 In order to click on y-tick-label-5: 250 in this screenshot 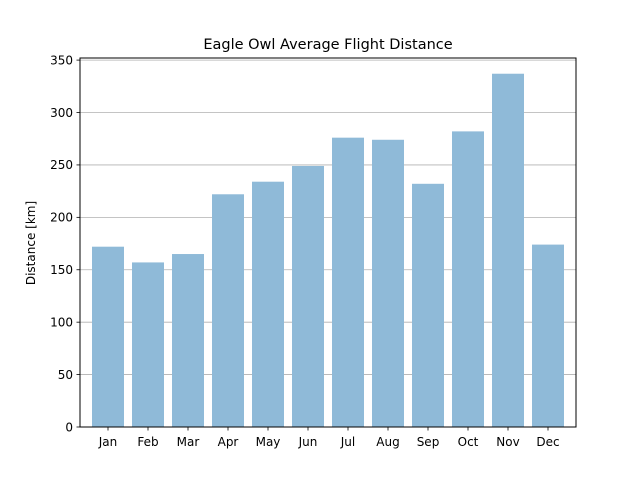, I will do `click(61, 165)`.